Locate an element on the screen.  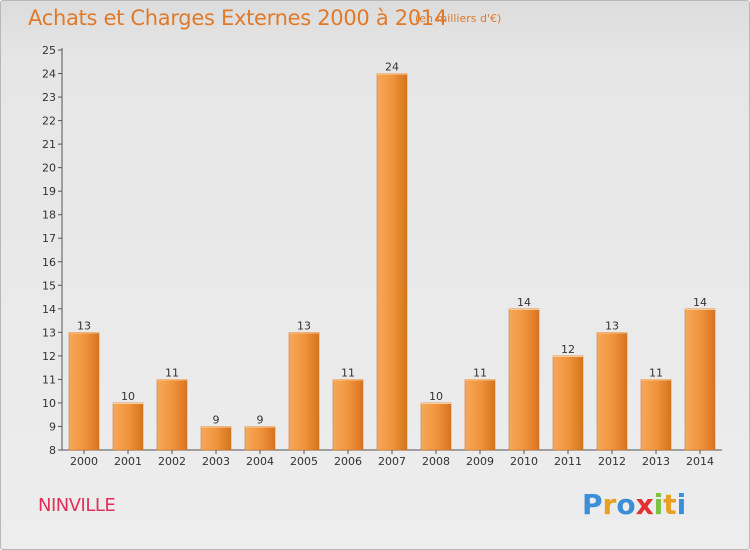
data-label-2009: 11 is located at coordinates (480, 372).